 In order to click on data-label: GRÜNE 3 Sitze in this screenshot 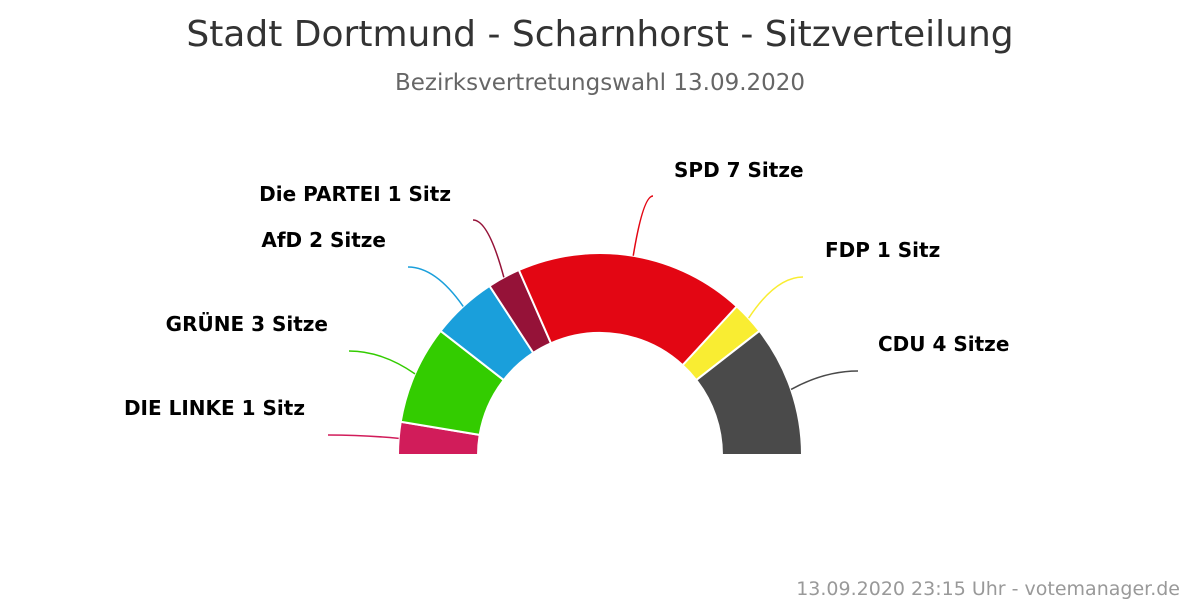, I will do `click(247, 324)`.